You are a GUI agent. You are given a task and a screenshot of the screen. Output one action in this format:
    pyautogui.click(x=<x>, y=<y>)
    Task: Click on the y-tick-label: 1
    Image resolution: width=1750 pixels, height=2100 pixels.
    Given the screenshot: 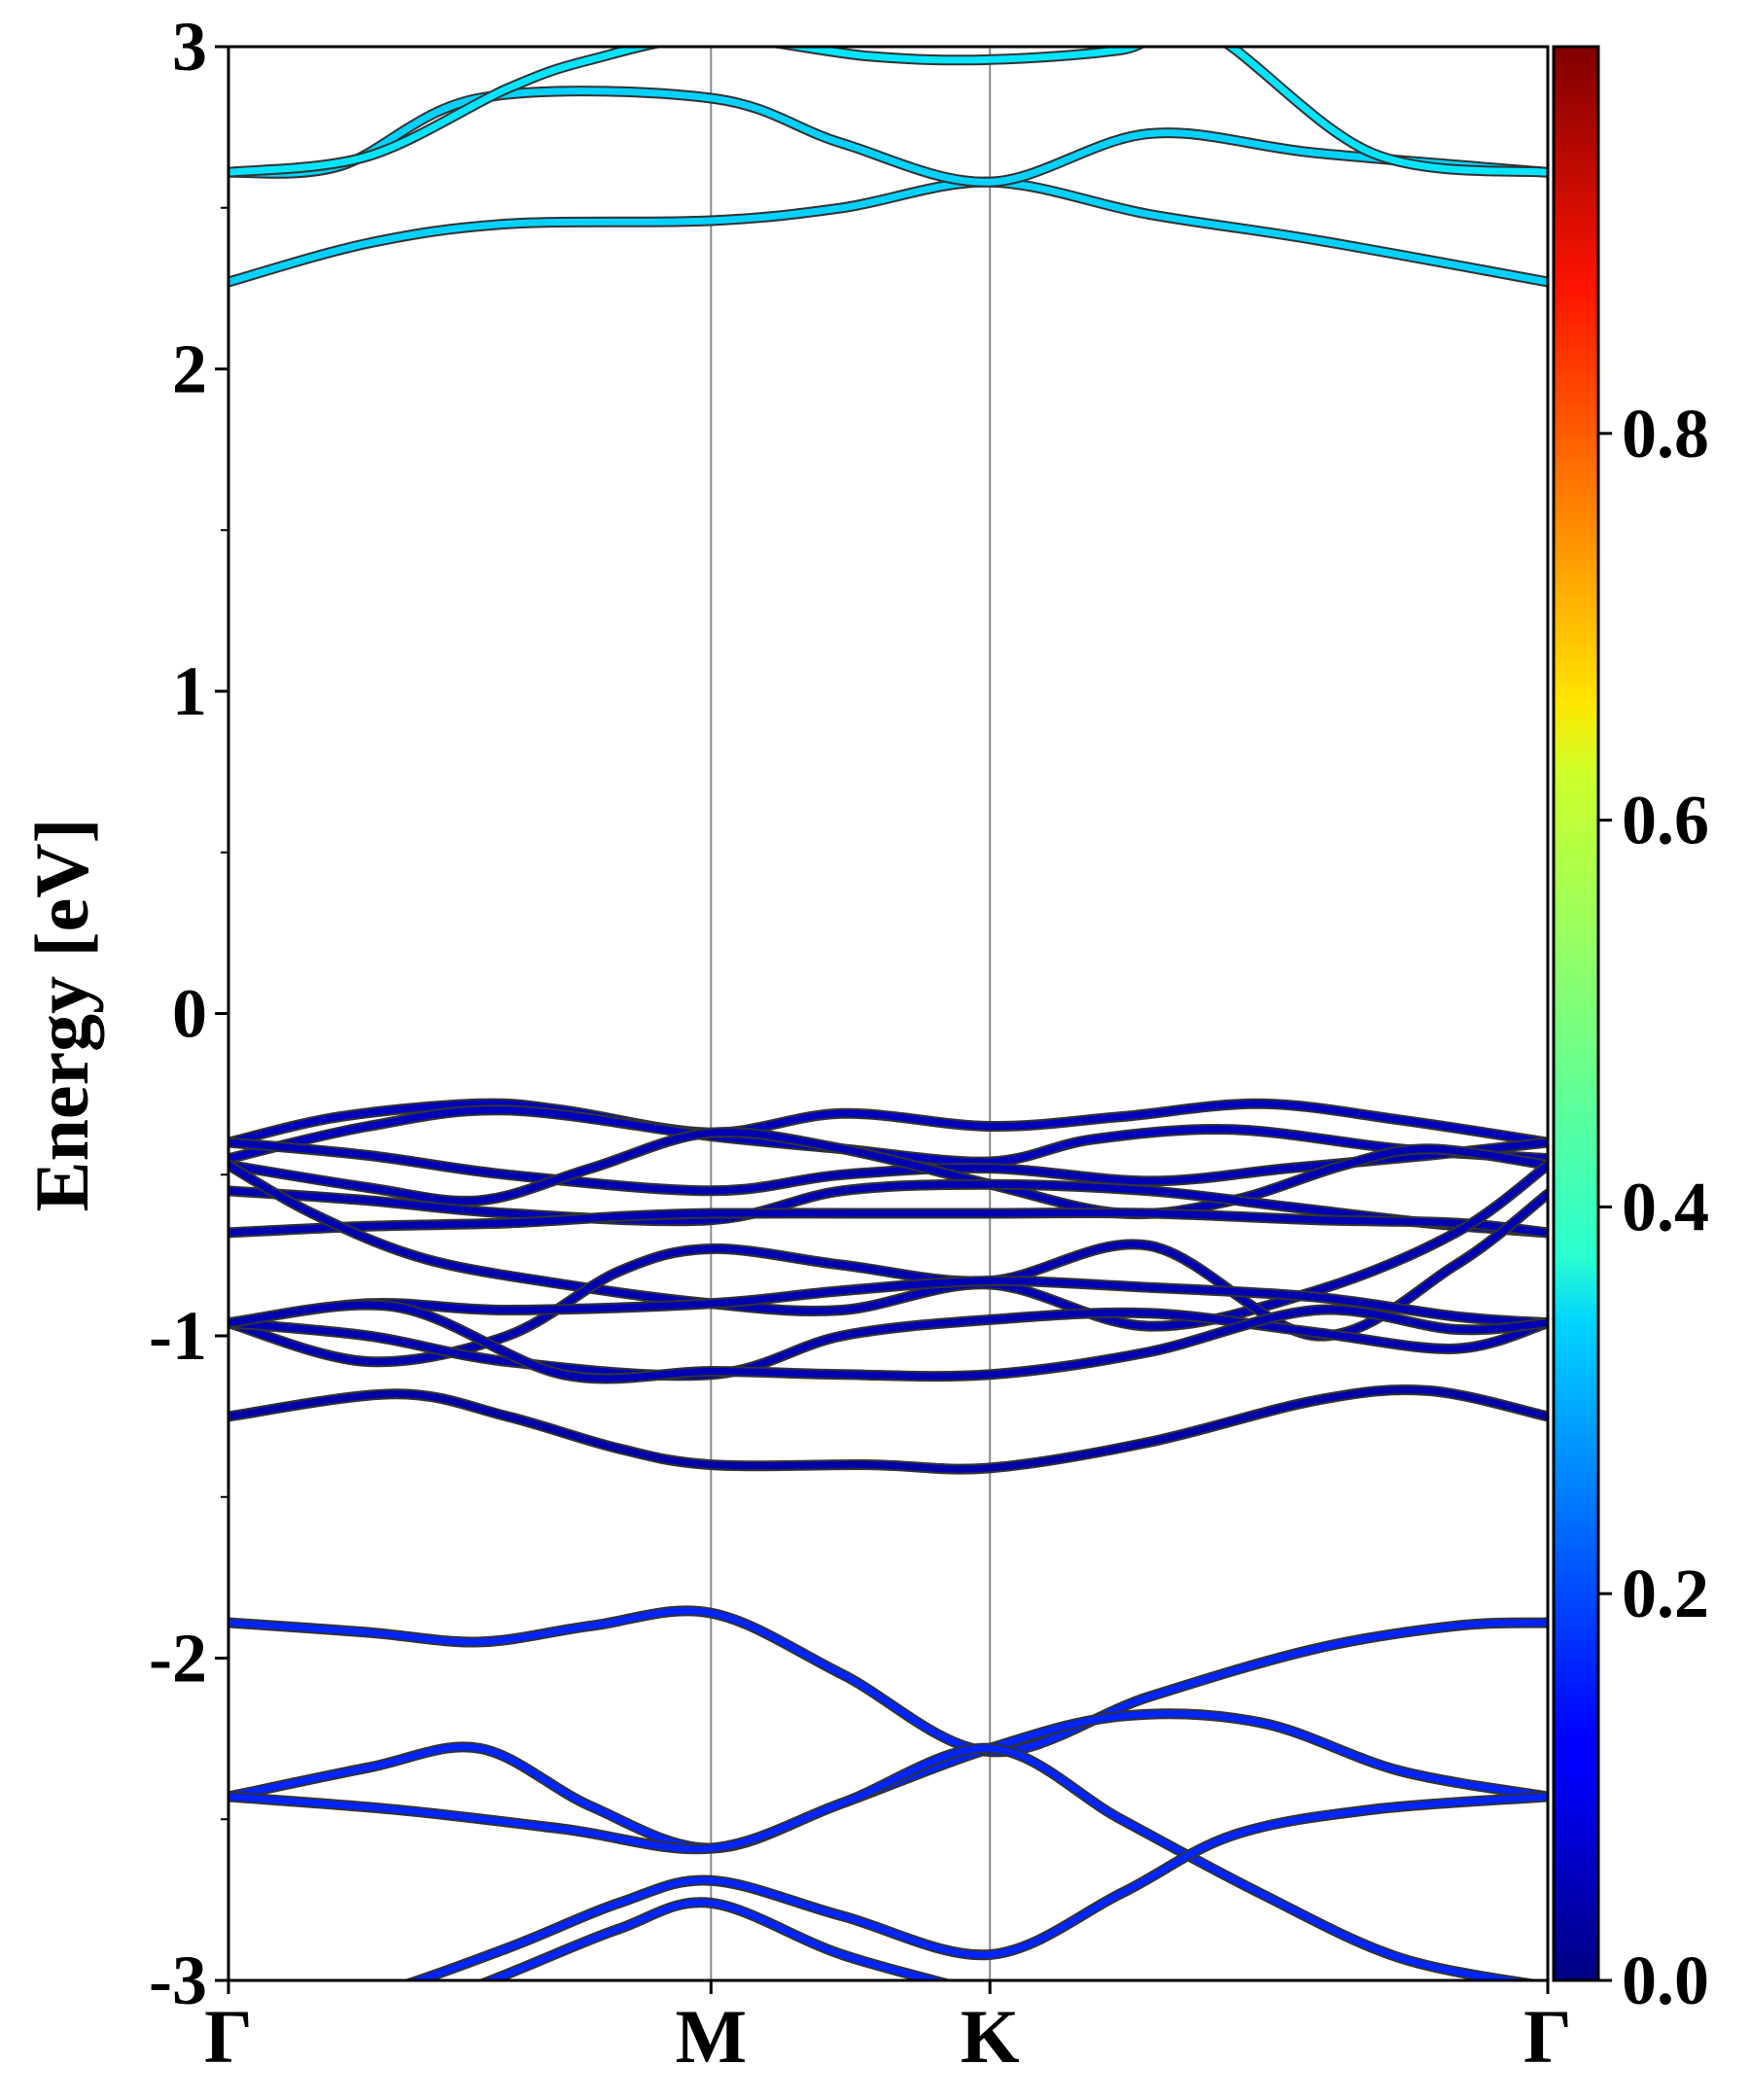 What is the action you would take?
    pyautogui.click(x=189, y=691)
    